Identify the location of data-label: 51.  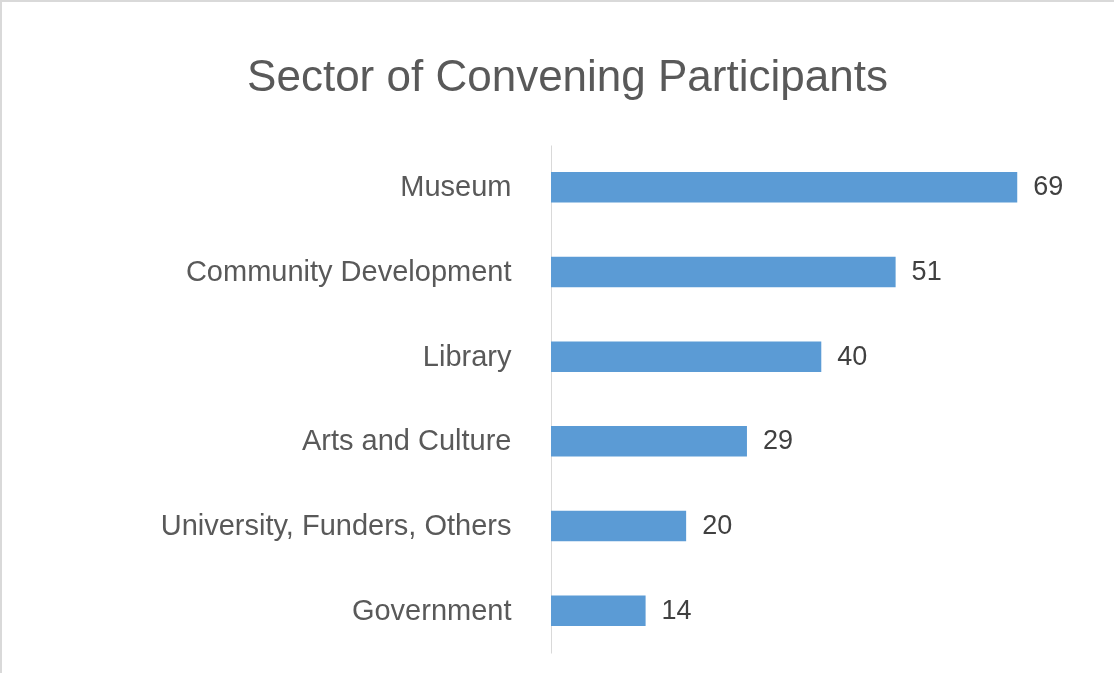
(926, 271).